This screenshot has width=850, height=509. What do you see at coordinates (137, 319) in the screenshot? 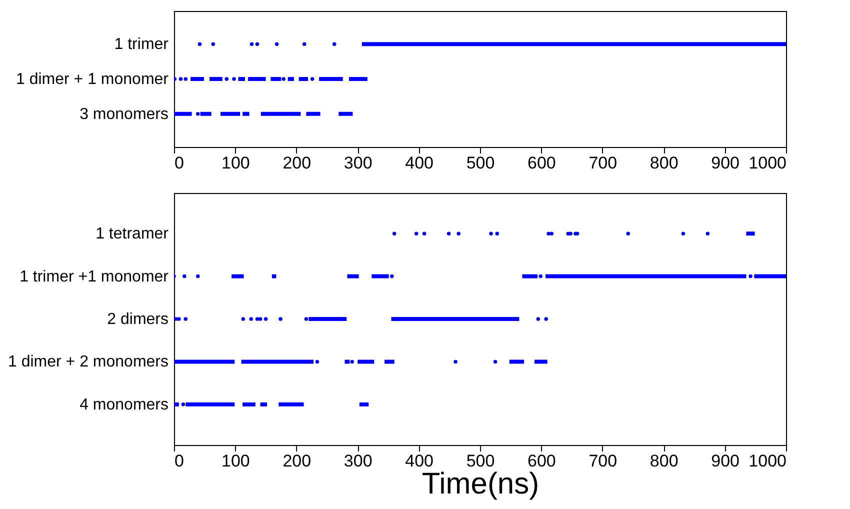
I see `y-tick-label: 2 dimers` at bounding box center [137, 319].